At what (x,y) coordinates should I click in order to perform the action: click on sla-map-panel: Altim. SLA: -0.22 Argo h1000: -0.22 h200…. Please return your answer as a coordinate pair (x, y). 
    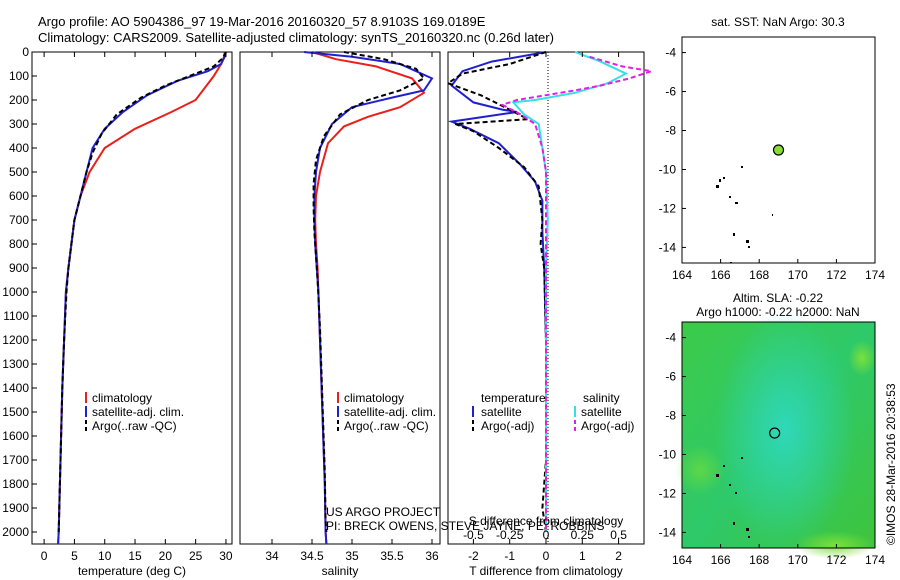
    Looking at the image, I should click on (772, 429).